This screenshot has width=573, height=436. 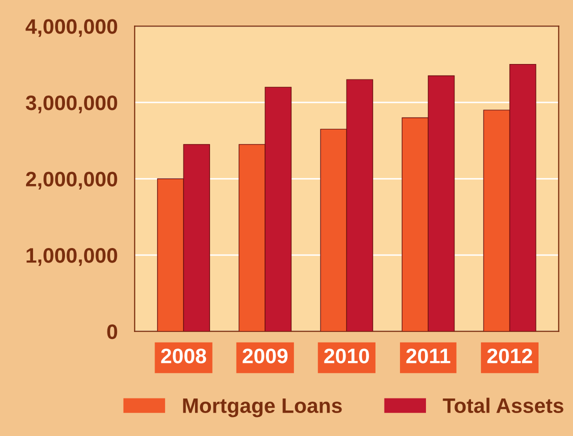 I want to click on y-tick-label: 1,000,000, so click(x=72, y=257).